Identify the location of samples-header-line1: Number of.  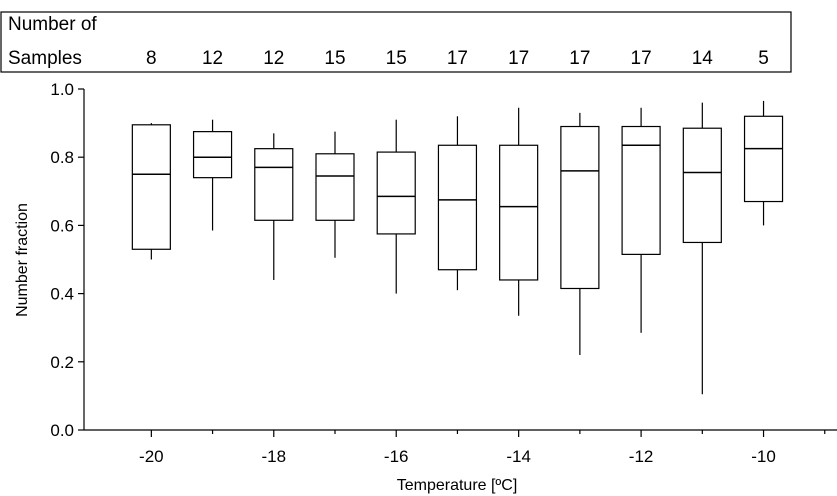
(52, 24).